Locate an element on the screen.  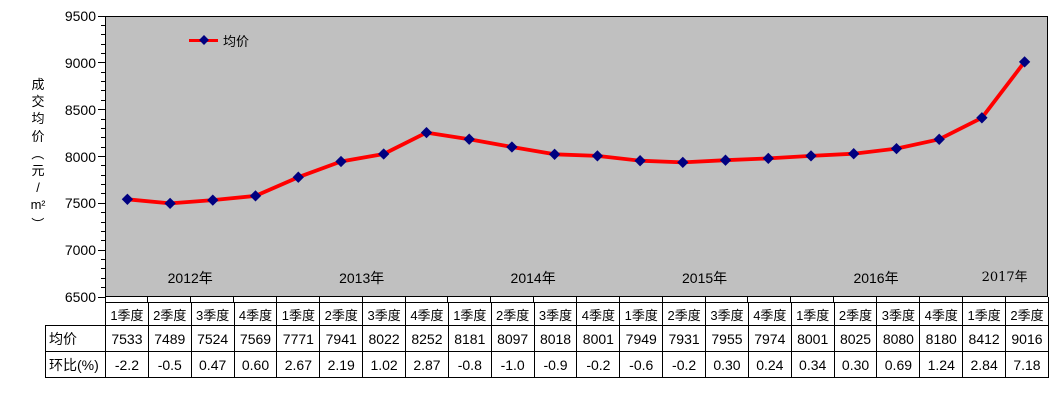
year-label: 2015年 is located at coordinates (705, 278).